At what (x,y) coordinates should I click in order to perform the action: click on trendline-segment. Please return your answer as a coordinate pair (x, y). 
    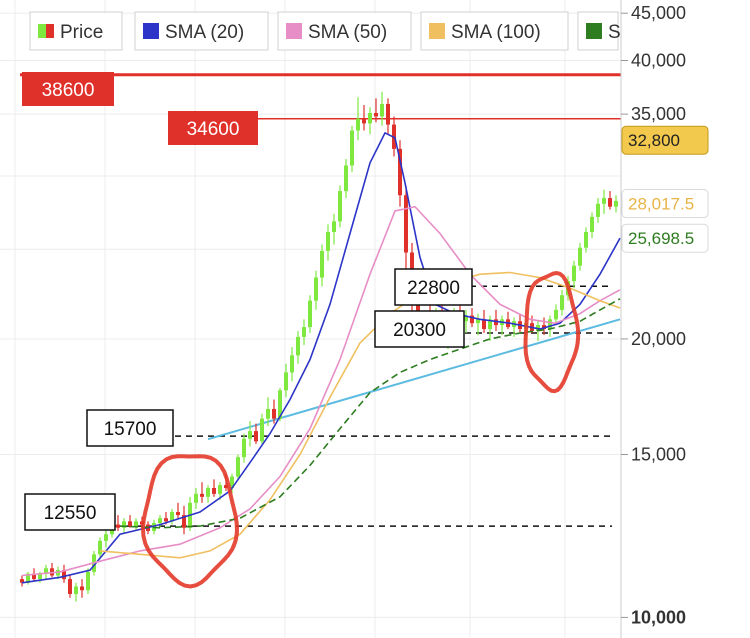
    Looking at the image, I should click on (414, 379).